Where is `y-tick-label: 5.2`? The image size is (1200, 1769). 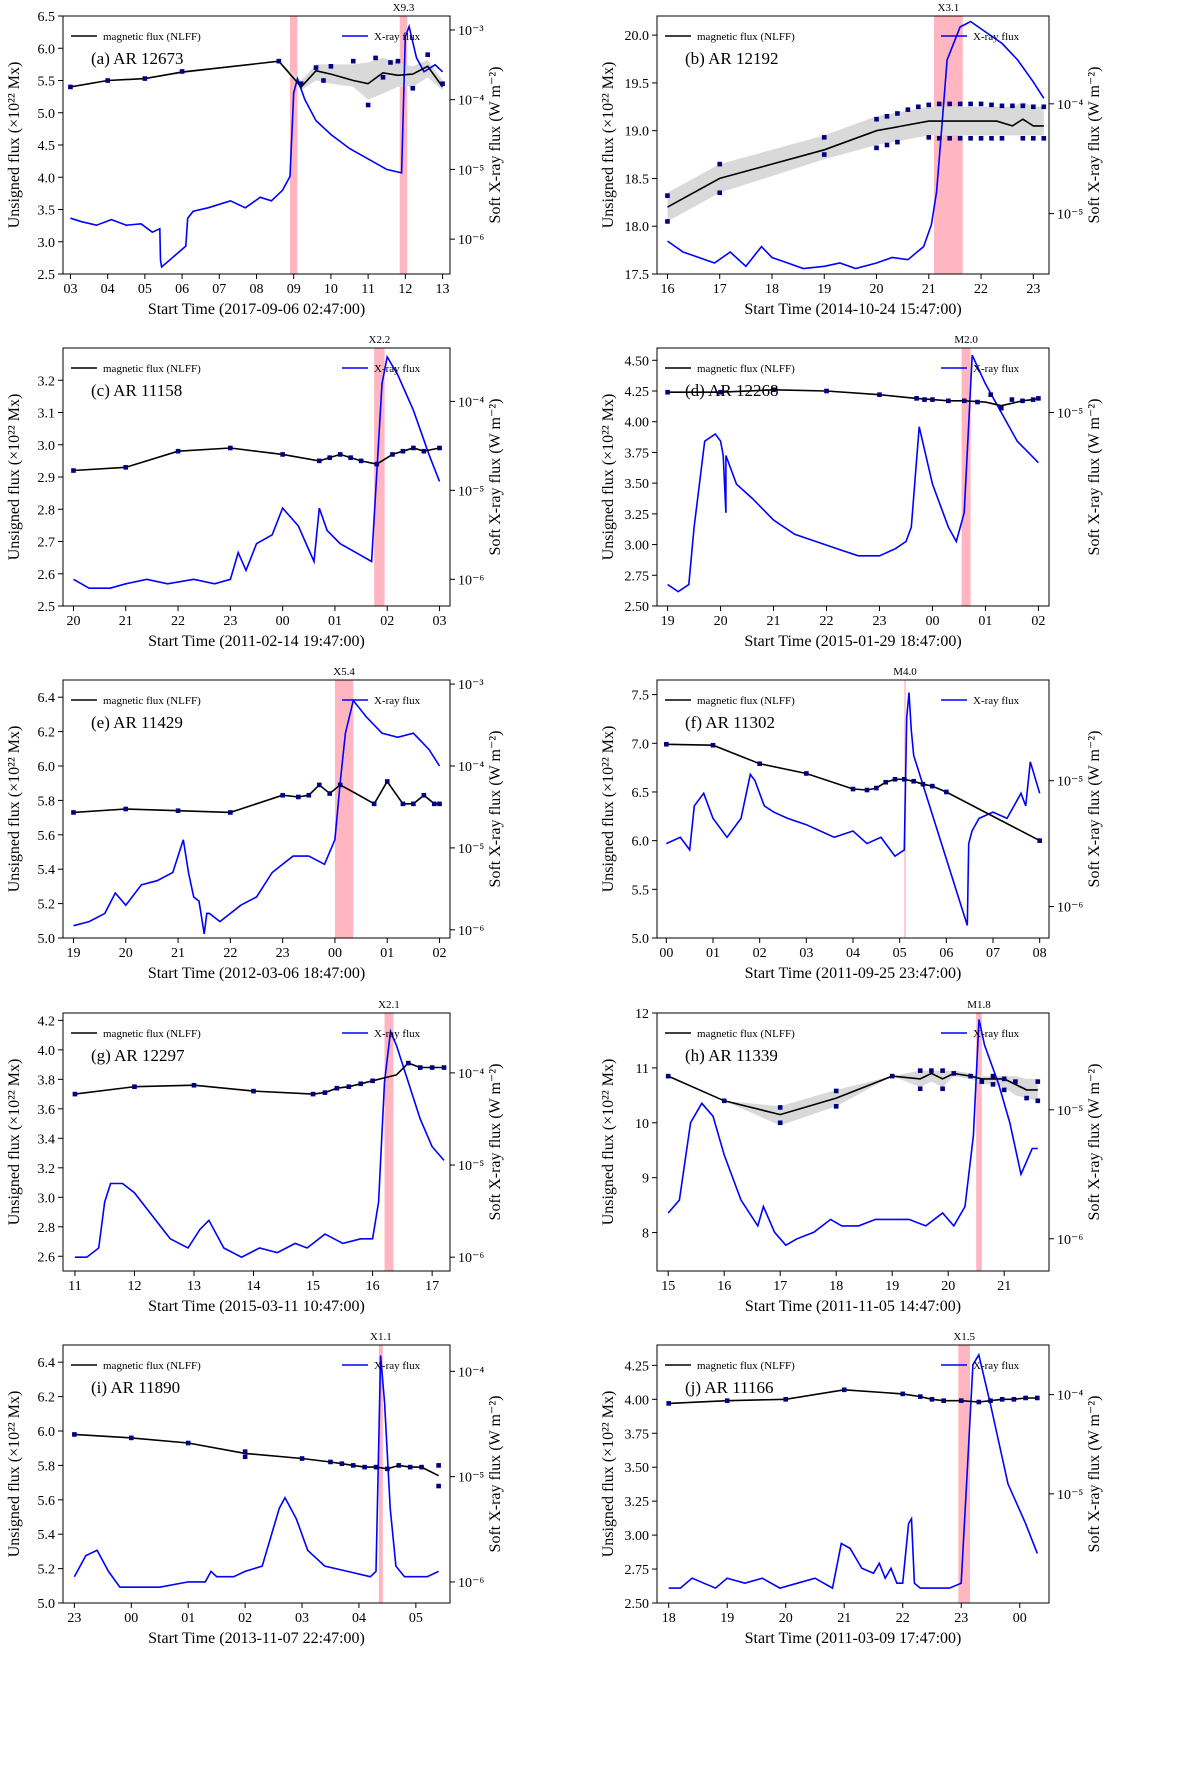
y-tick-label: 5.2 is located at coordinates (47, 905).